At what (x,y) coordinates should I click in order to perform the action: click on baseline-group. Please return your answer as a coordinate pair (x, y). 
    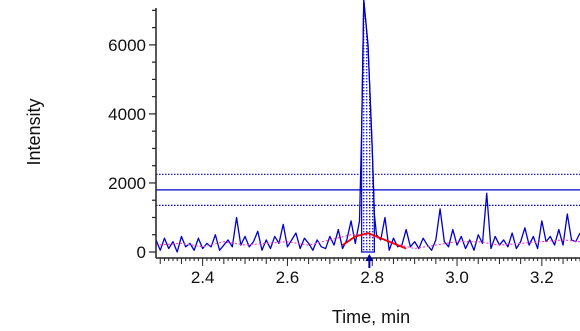
    Looking at the image, I should click on (374, 241).